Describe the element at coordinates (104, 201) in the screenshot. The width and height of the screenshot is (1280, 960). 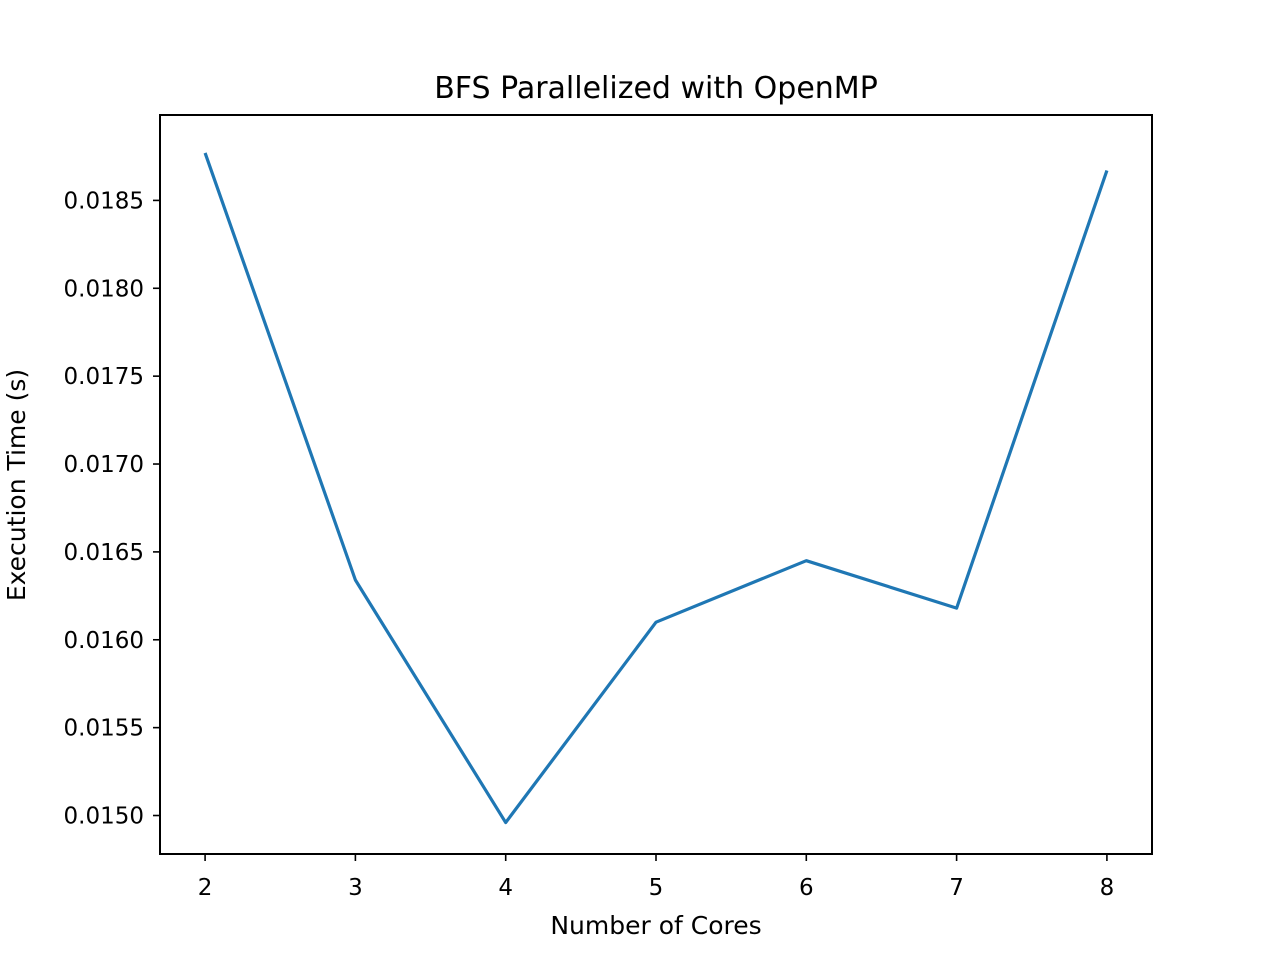
I see `y-tick-label: 0.0185` at that location.